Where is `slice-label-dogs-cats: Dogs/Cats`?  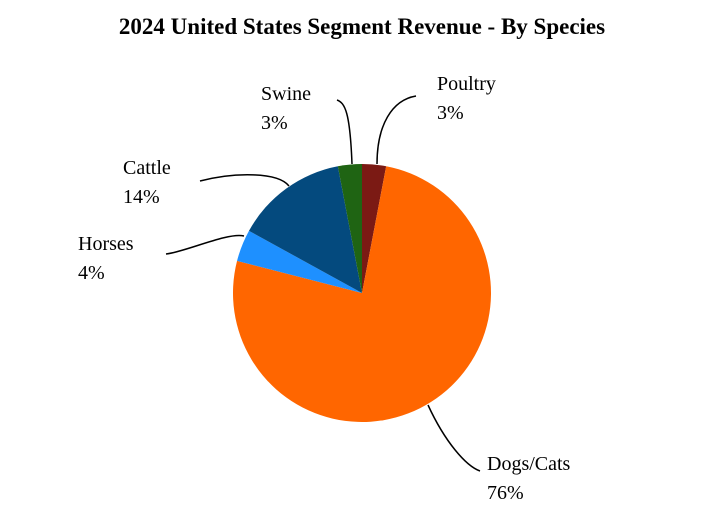
slice-label-dogs-cats: Dogs/Cats is located at coordinates (529, 464).